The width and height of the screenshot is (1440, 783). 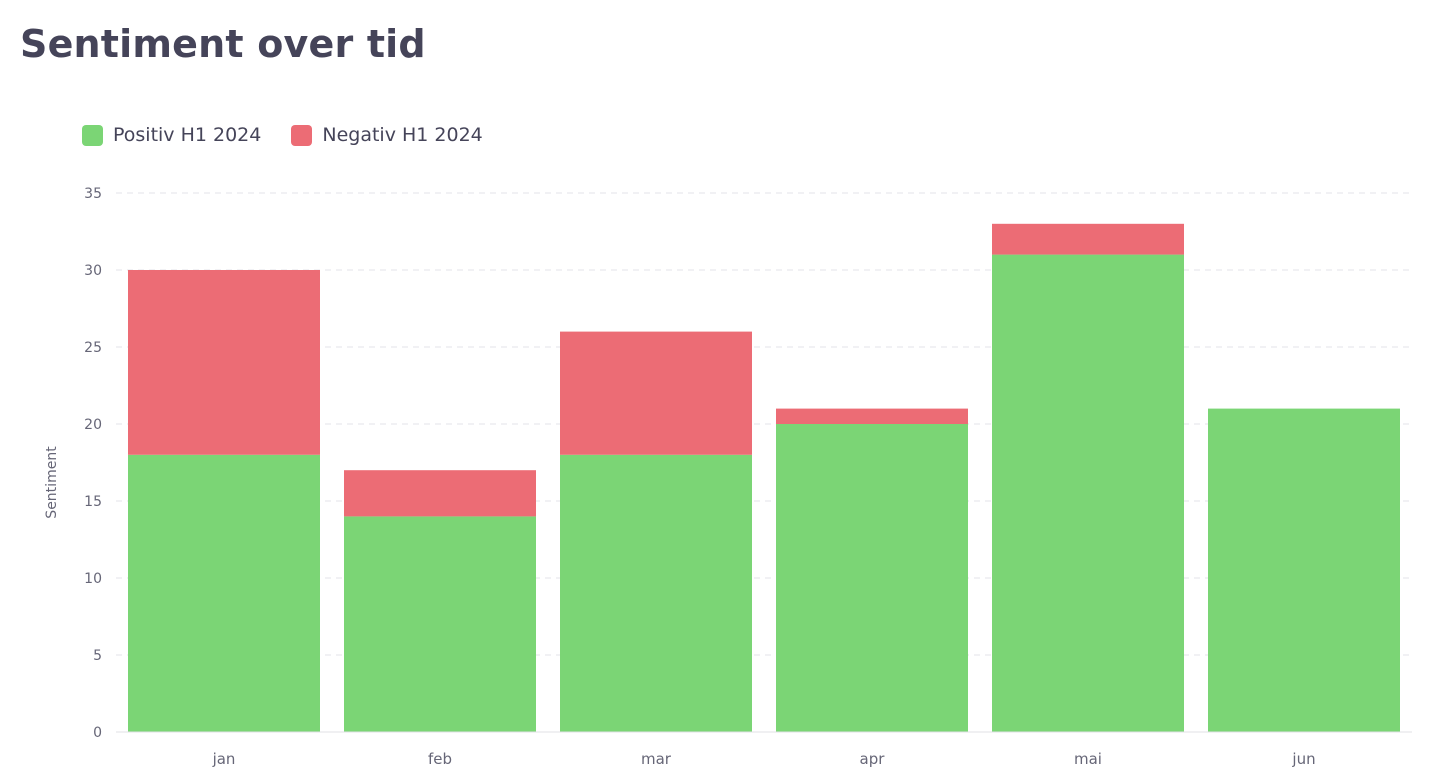 I want to click on bar-positive-mai, so click(x=1088, y=493).